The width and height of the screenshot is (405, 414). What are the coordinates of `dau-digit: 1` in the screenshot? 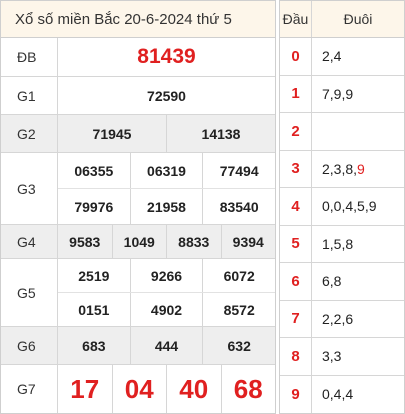 It's located at (296, 93).